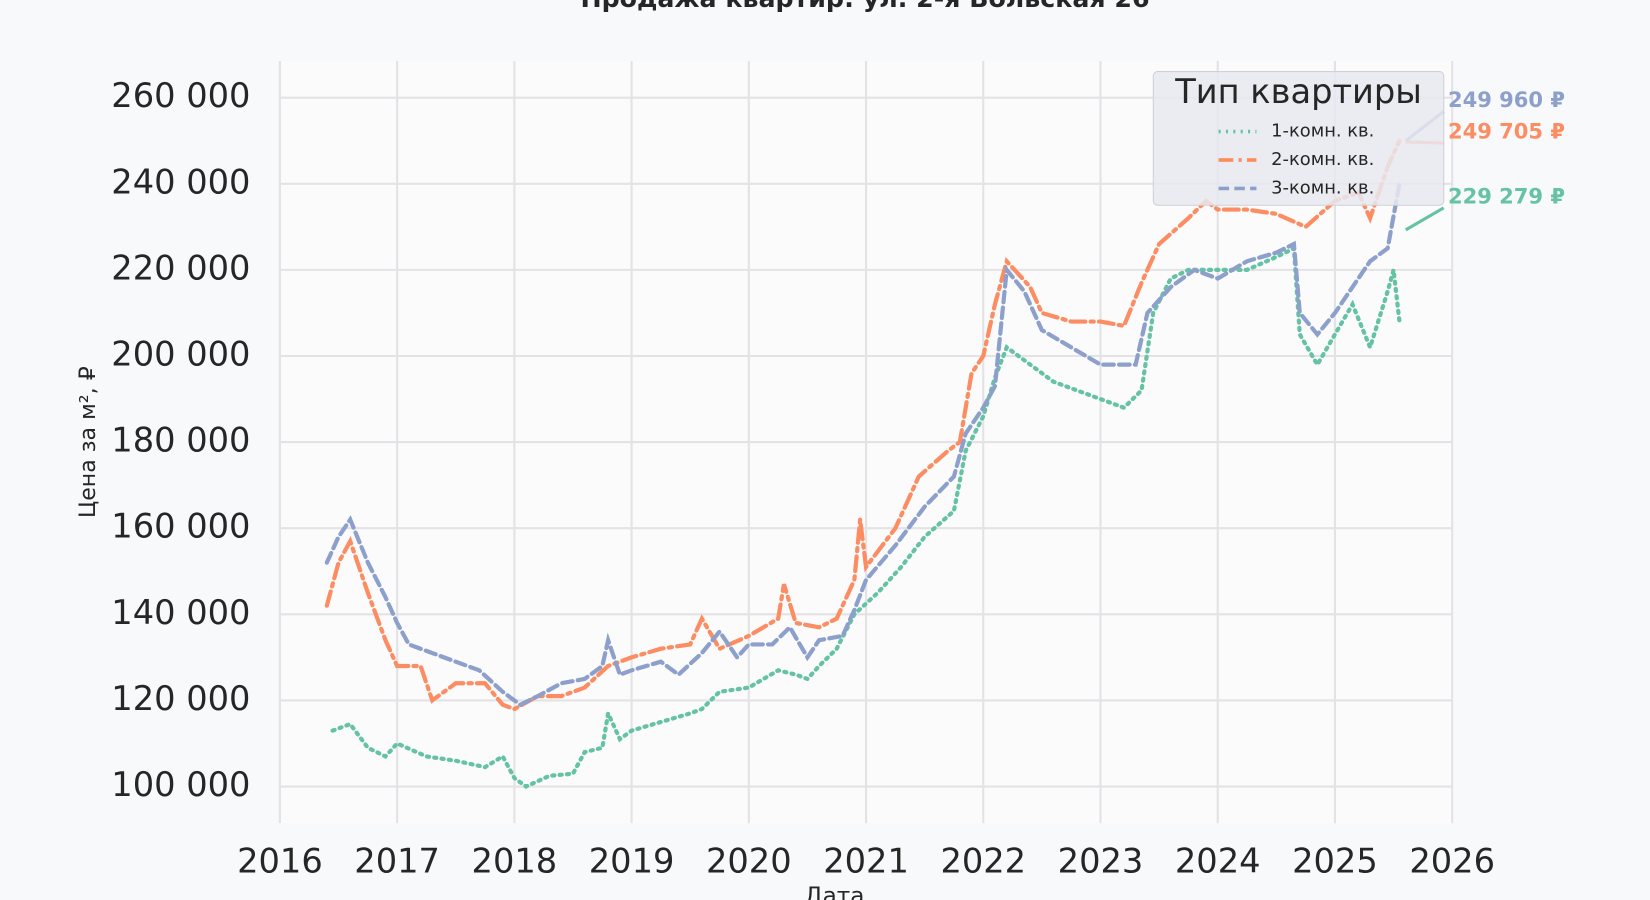  Describe the element at coordinates (1322, 159) in the screenshot. I see `legend-label: 2-комн. кв.` at that location.